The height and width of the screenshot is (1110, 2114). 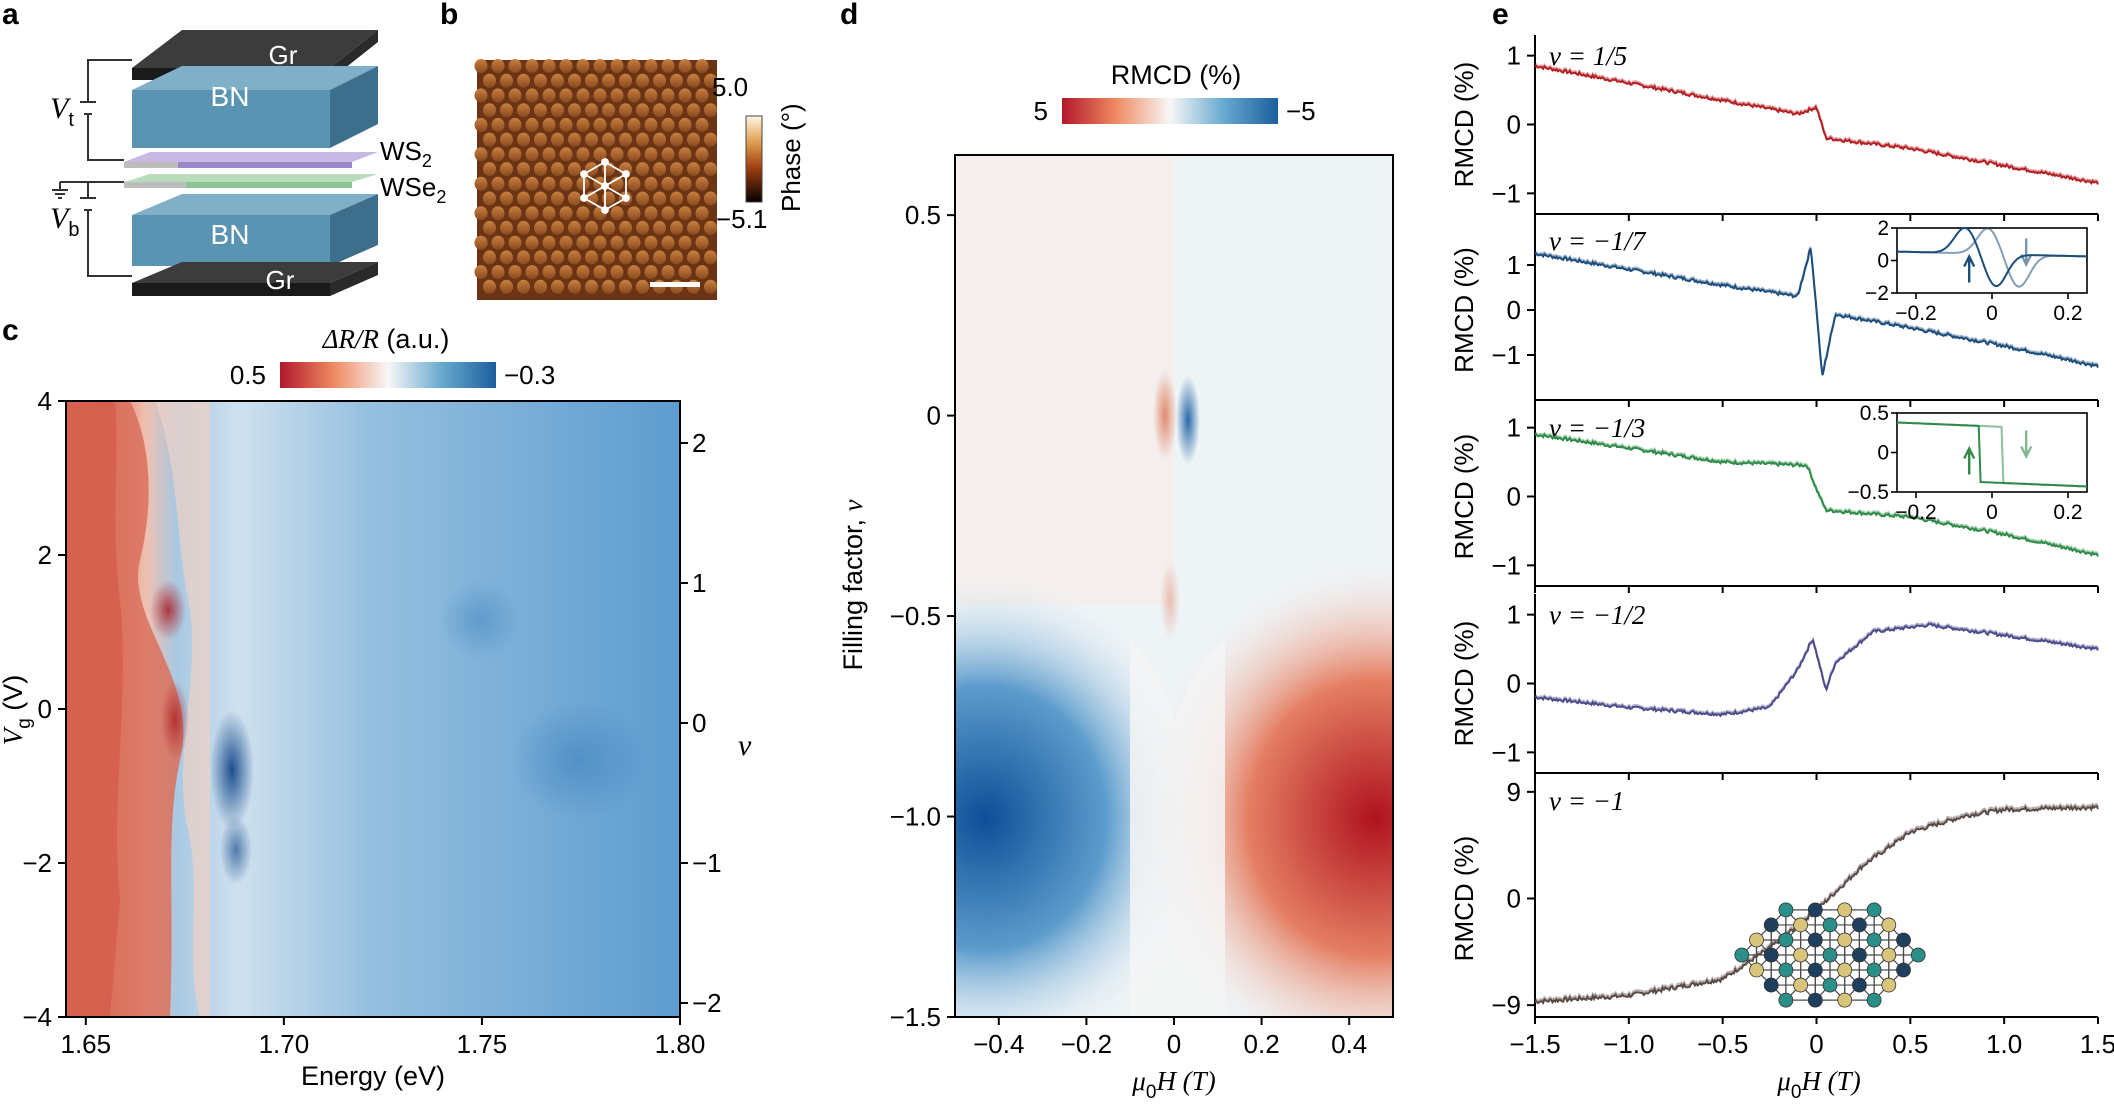 I want to click on e-xtick-label: 1.5, so click(x=2097, y=1044).